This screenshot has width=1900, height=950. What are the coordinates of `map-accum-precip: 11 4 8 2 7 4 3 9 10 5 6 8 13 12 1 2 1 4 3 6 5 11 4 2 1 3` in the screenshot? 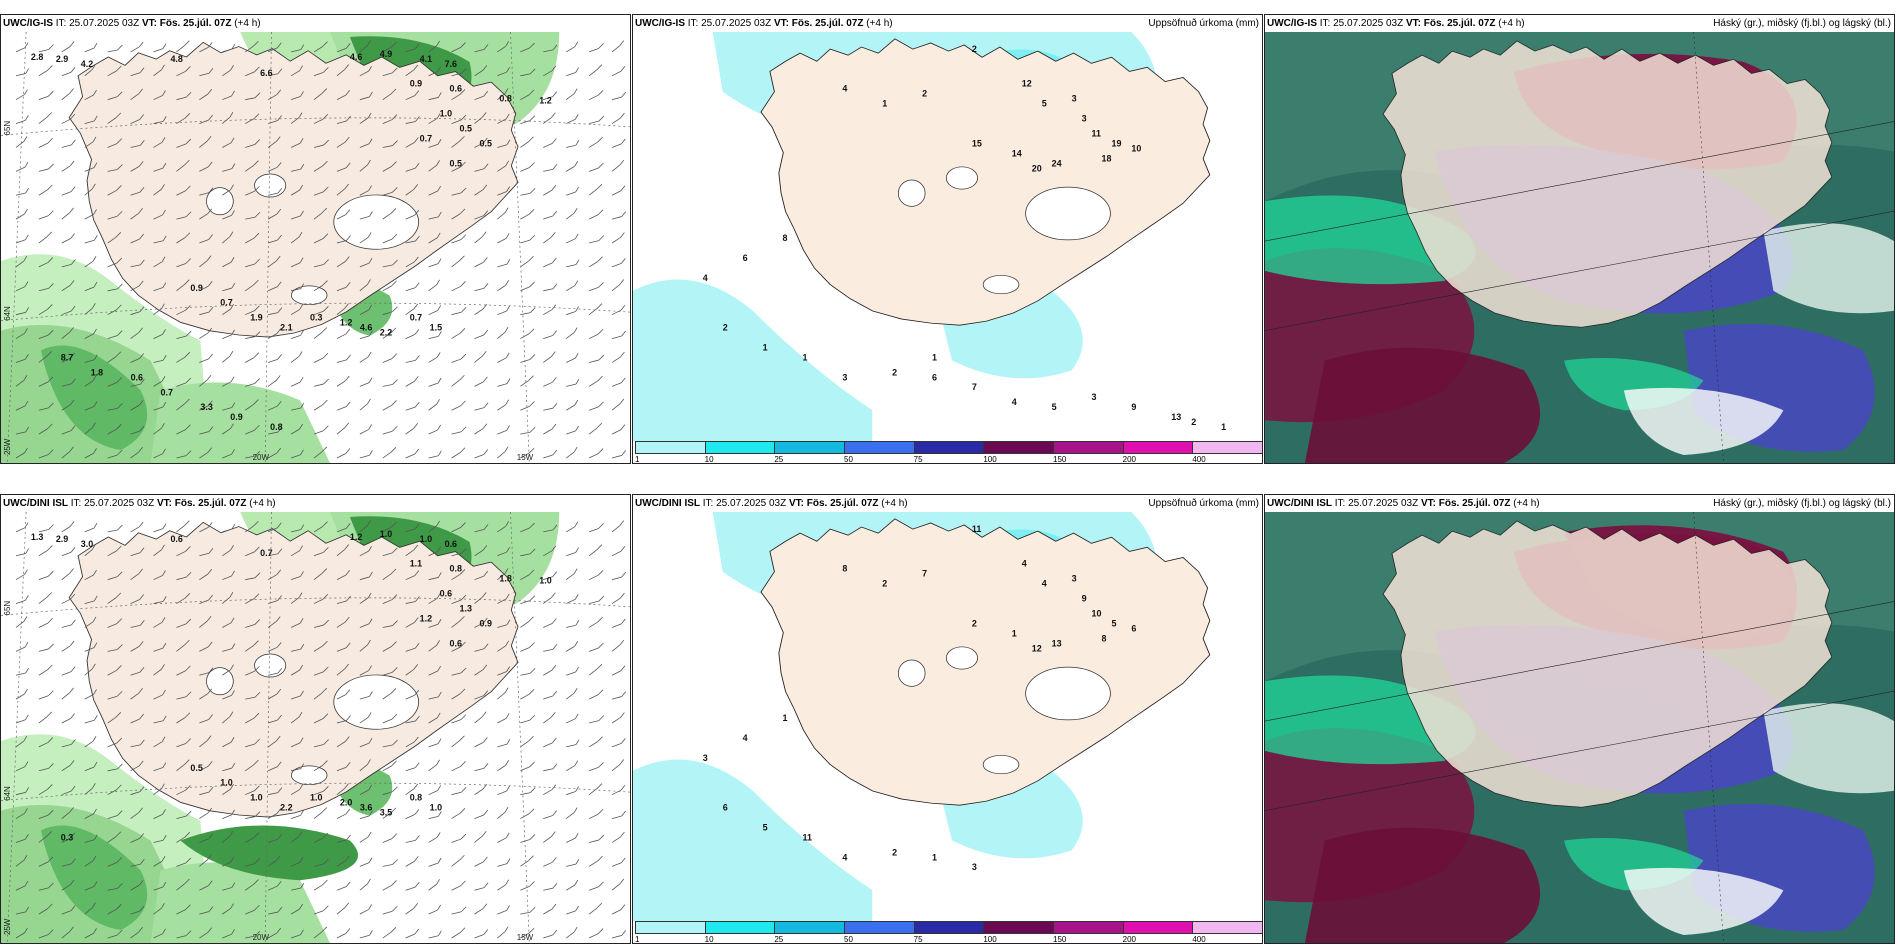 It's located at (947, 716).